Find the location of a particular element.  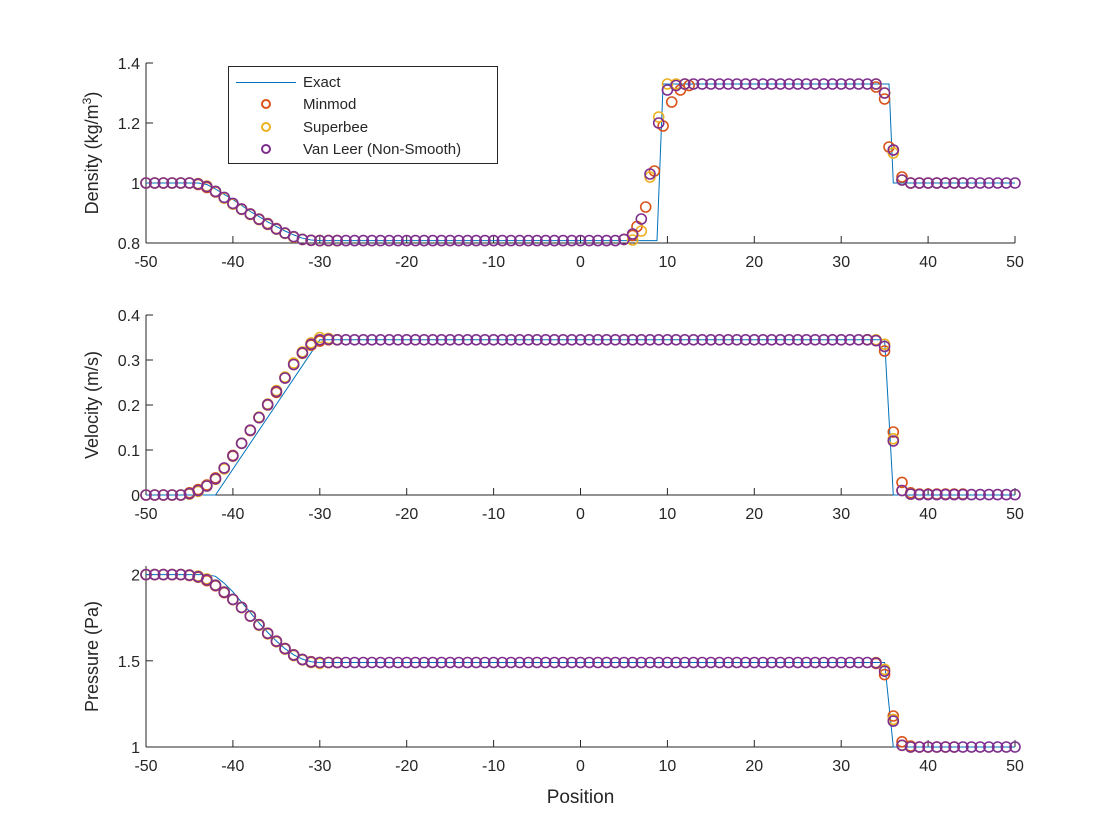

x-tick-label: -10 is located at coordinates (493, 262).